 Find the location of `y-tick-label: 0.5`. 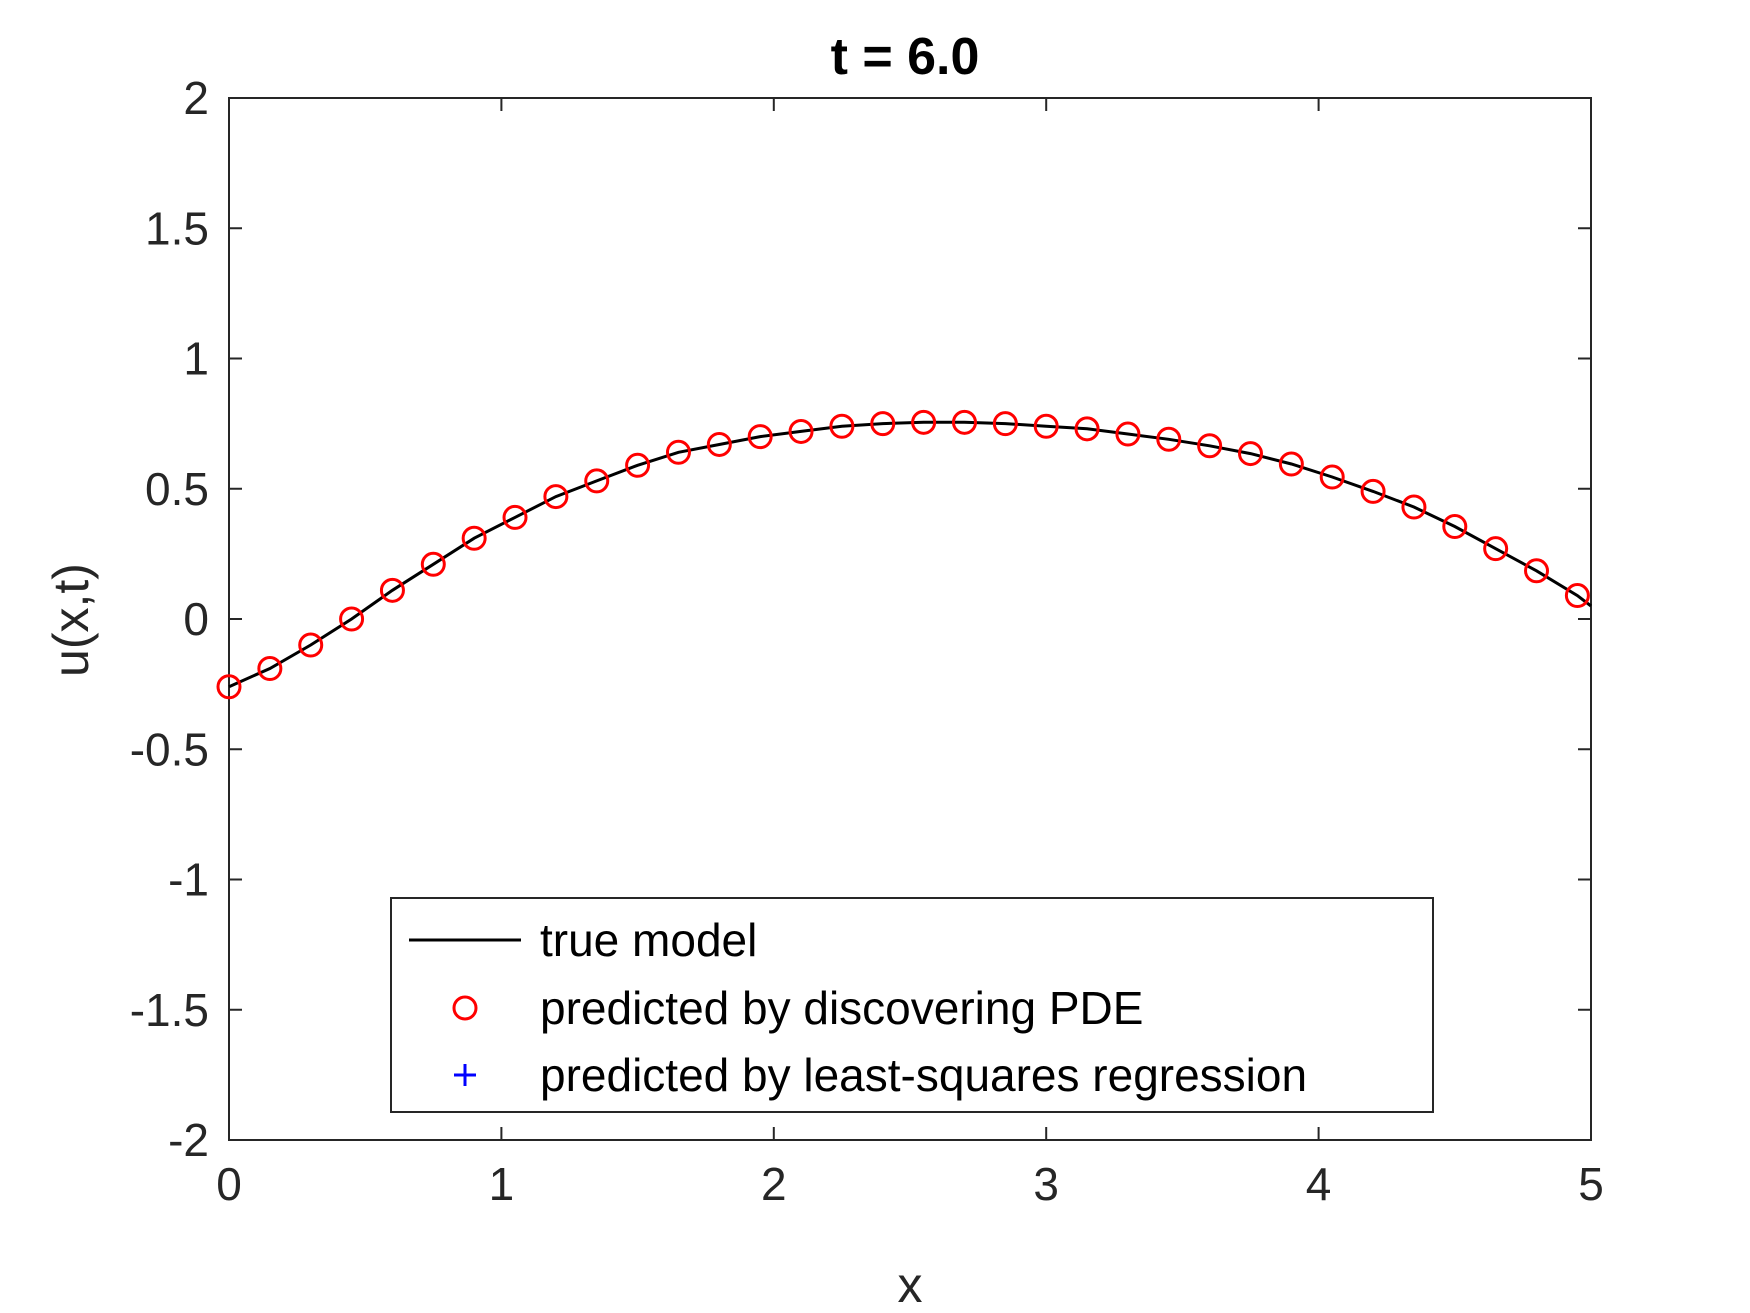

y-tick-label: 0.5 is located at coordinates (177, 489).